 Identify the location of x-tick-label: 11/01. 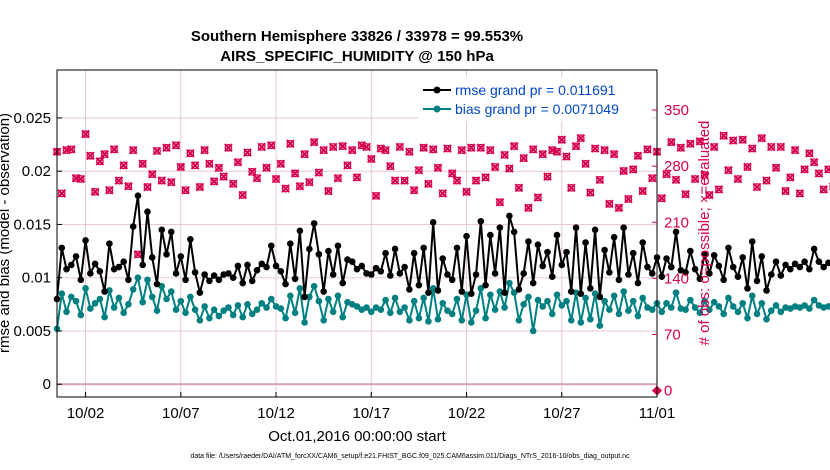
(657, 413).